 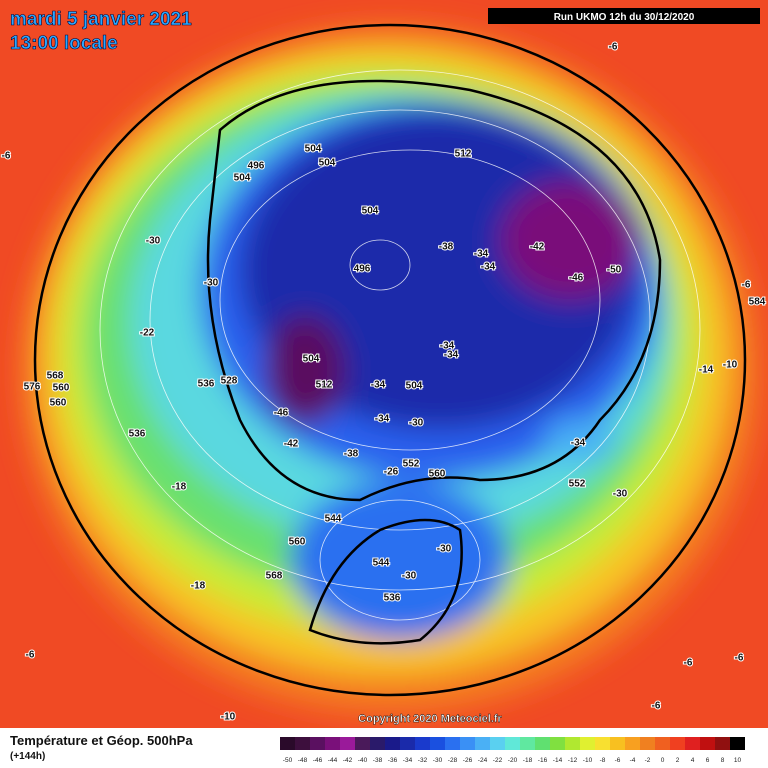 I want to click on contour-bold, so click(x=385, y=581).